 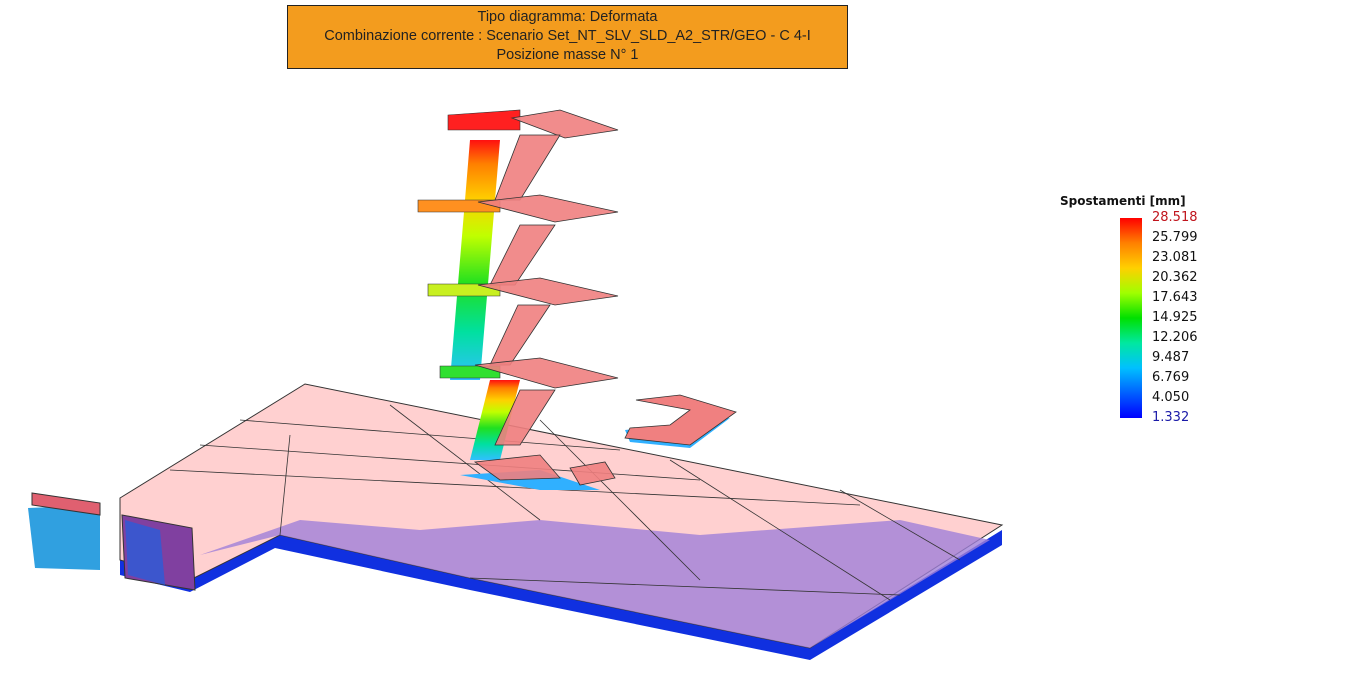 I want to click on legend-value-min: 1.332, so click(x=1171, y=417).